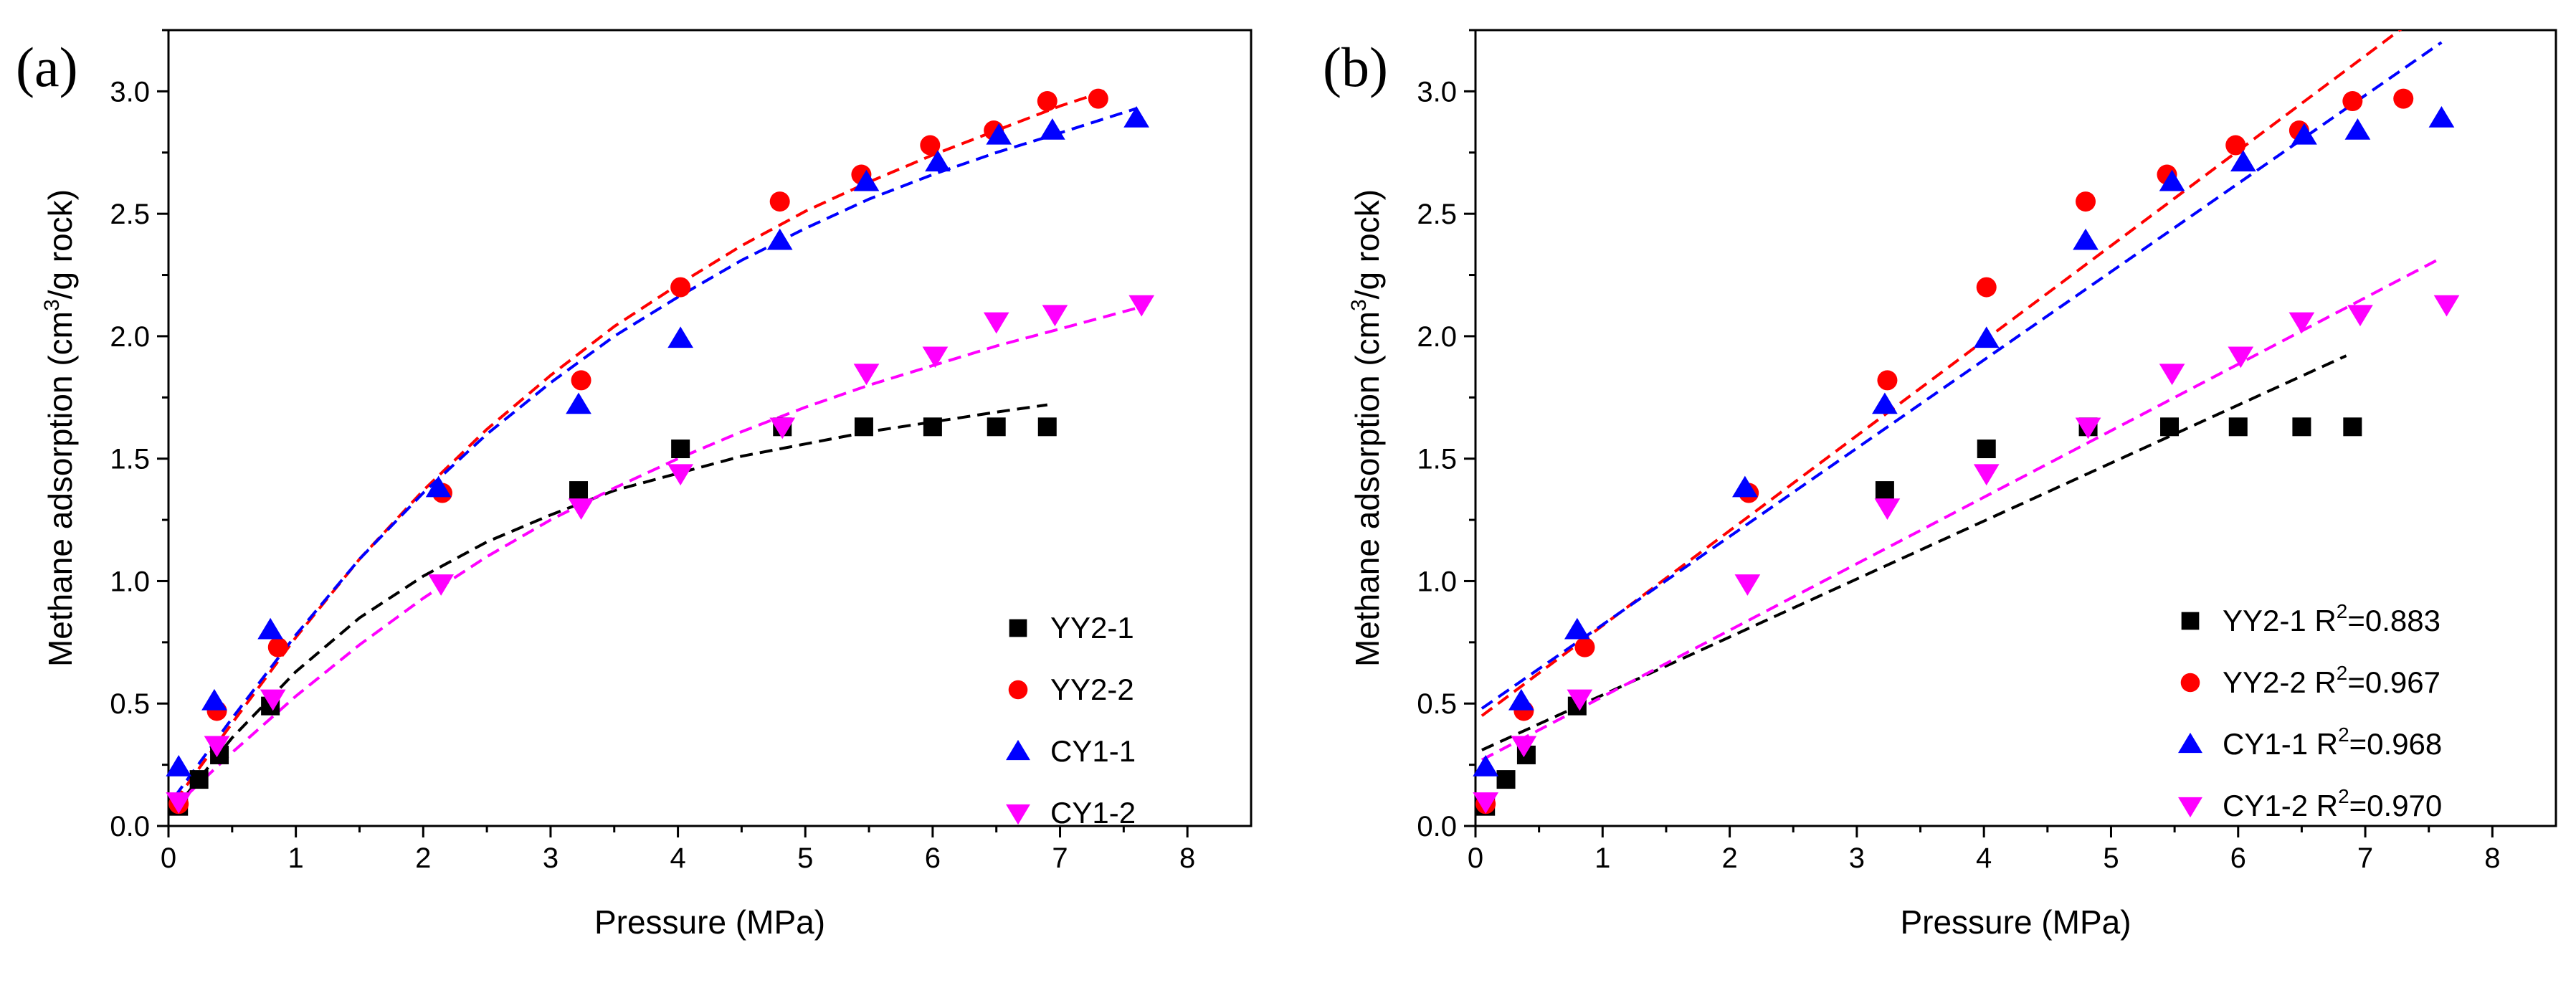 Image resolution: width=2576 pixels, height=983 pixels. I want to click on legend-r2-value: =0.970, so click(2396, 805).